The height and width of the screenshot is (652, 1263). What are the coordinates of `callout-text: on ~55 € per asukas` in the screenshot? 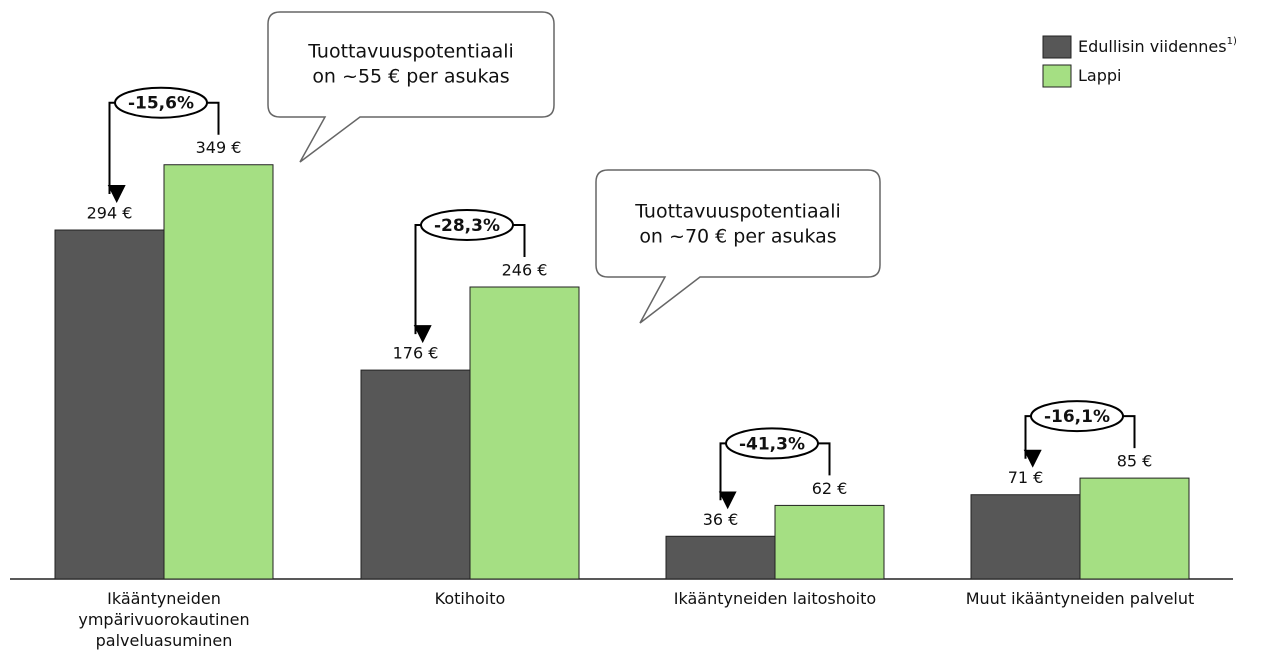 It's located at (410, 77).